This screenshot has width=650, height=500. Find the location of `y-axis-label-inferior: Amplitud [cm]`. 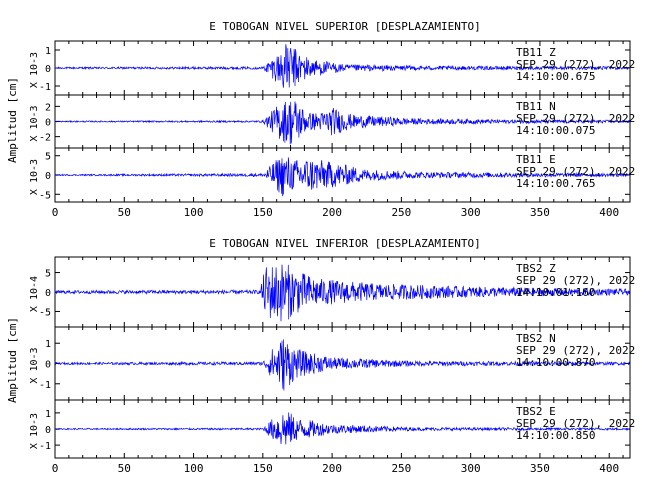

y-axis-label-inferior: Amplitud [cm] is located at coordinates (12, 360).